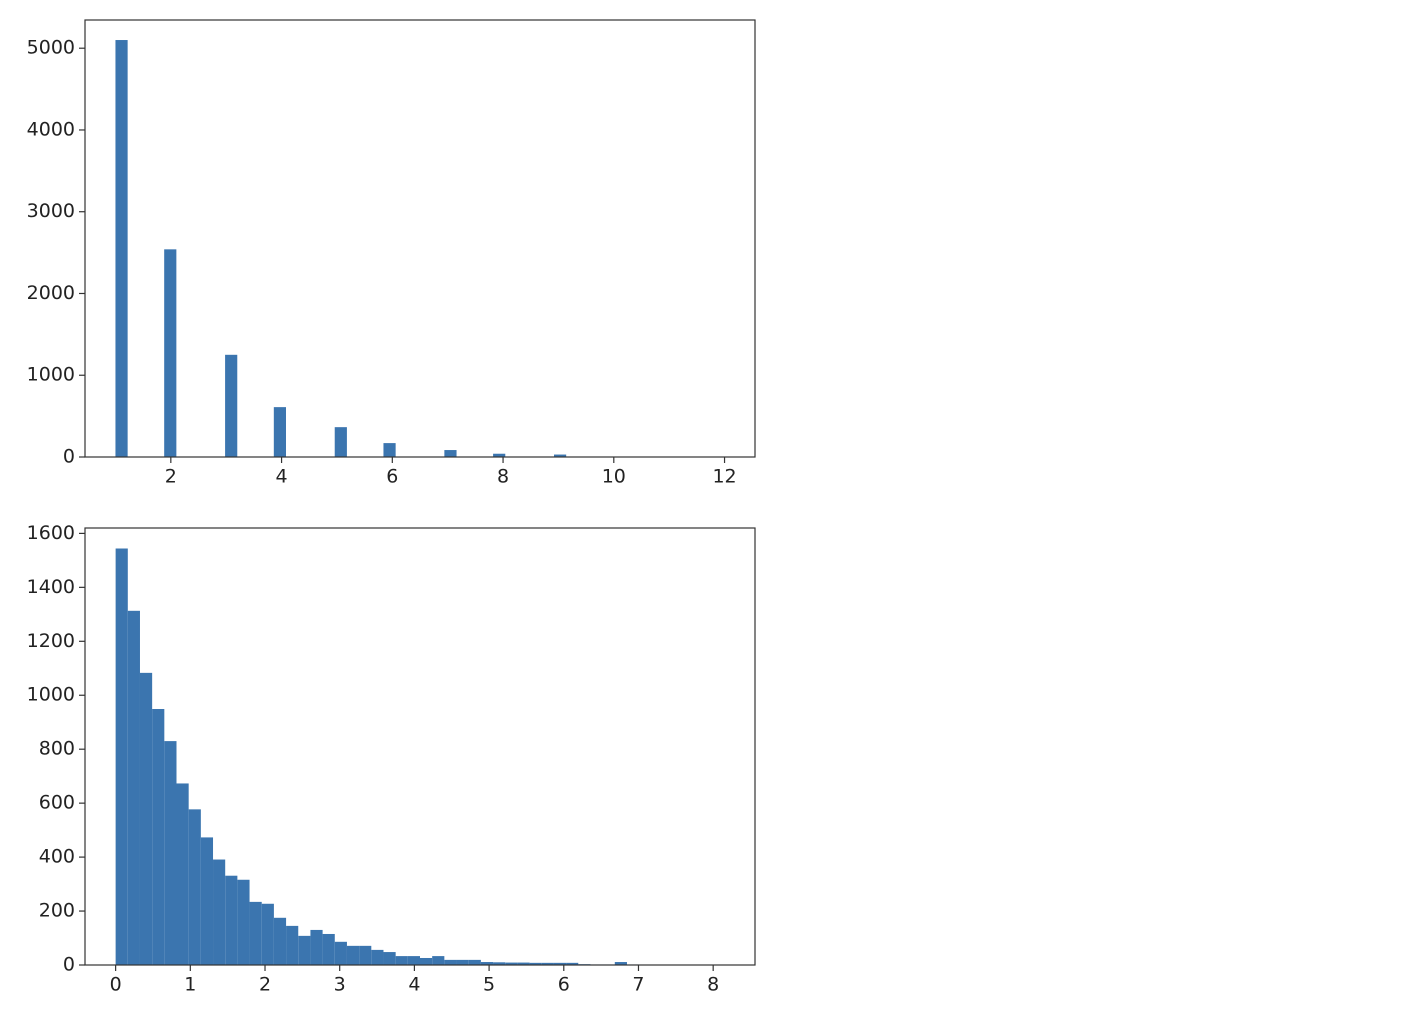  Describe the element at coordinates (51, 293) in the screenshot. I see `y-tick-label: 2000` at that location.